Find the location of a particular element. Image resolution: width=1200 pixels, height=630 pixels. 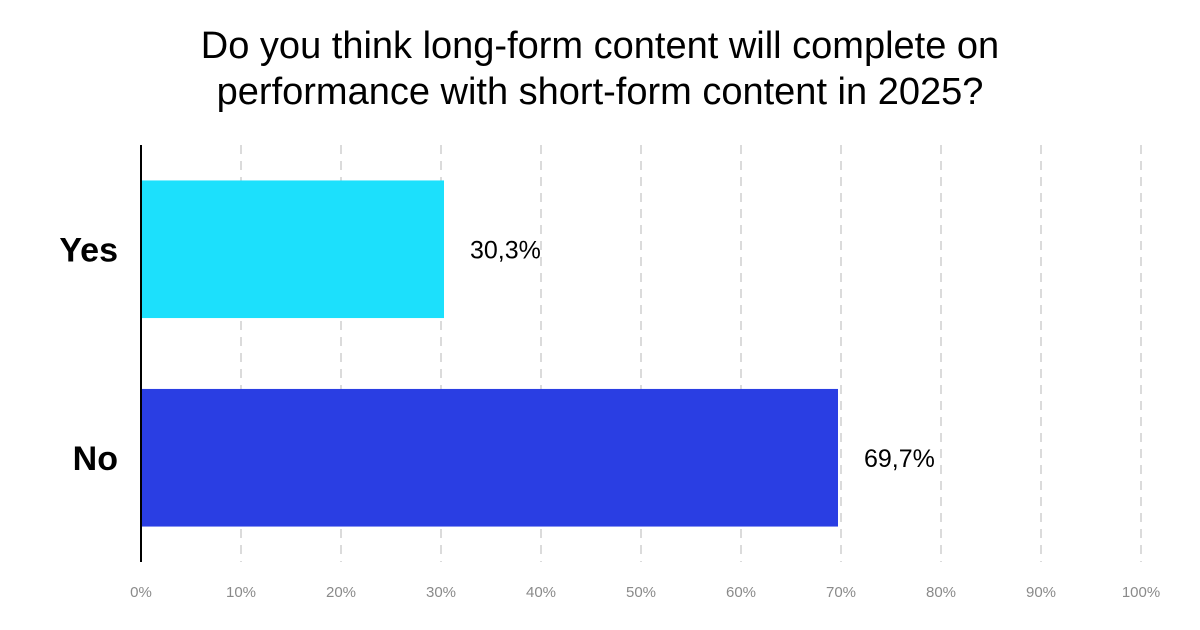

category-label-yes: Yes is located at coordinates (88, 250).